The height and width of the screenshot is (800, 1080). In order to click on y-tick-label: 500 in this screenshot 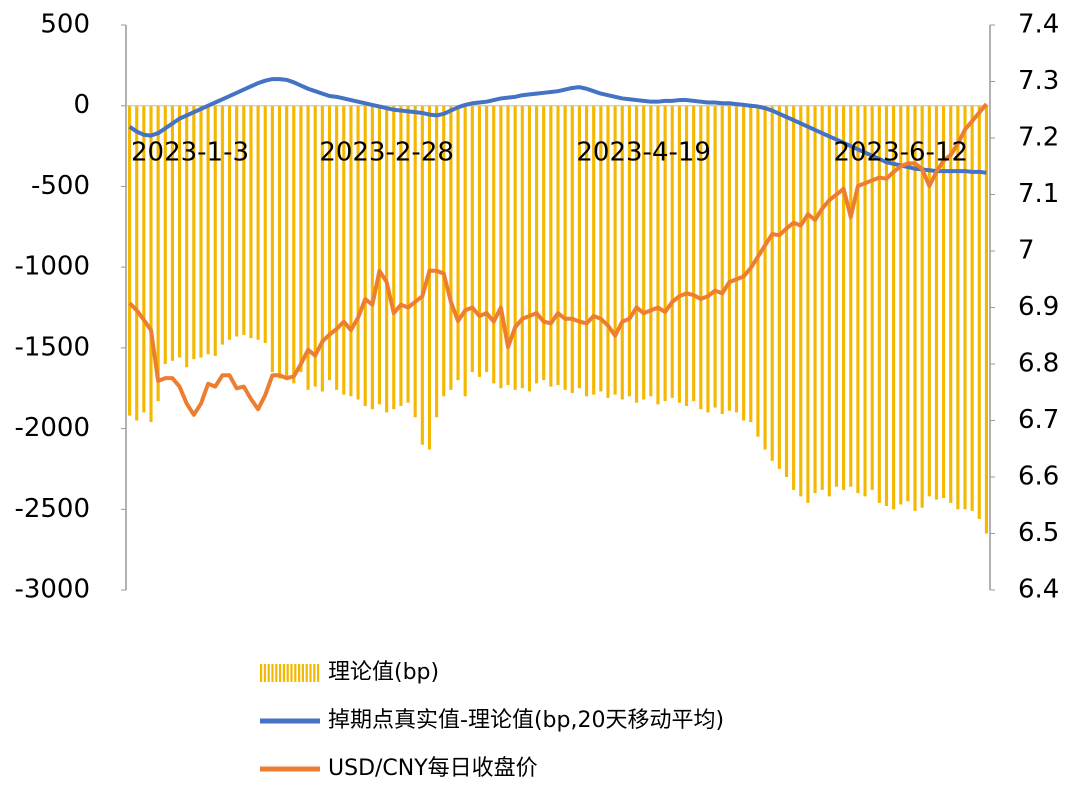, I will do `click(65, 25)`.